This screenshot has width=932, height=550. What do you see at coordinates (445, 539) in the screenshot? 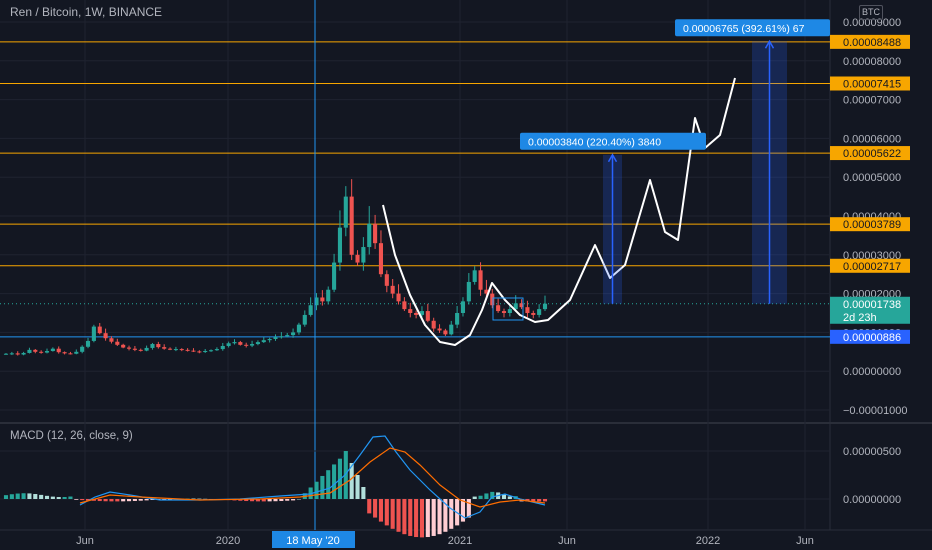
I see `time-axis: Jun 2020 2021 Jun 2022 Jun 18 May '20` at bounding box center [445, 539].